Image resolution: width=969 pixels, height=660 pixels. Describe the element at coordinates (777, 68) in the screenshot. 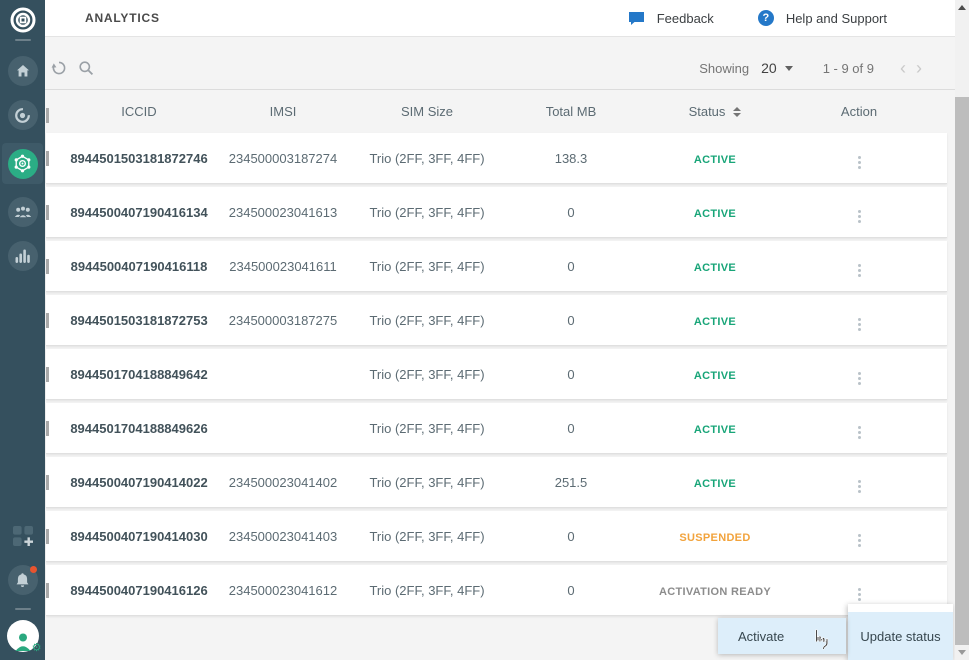

I see `page-size-dropdown: 20` at that location.